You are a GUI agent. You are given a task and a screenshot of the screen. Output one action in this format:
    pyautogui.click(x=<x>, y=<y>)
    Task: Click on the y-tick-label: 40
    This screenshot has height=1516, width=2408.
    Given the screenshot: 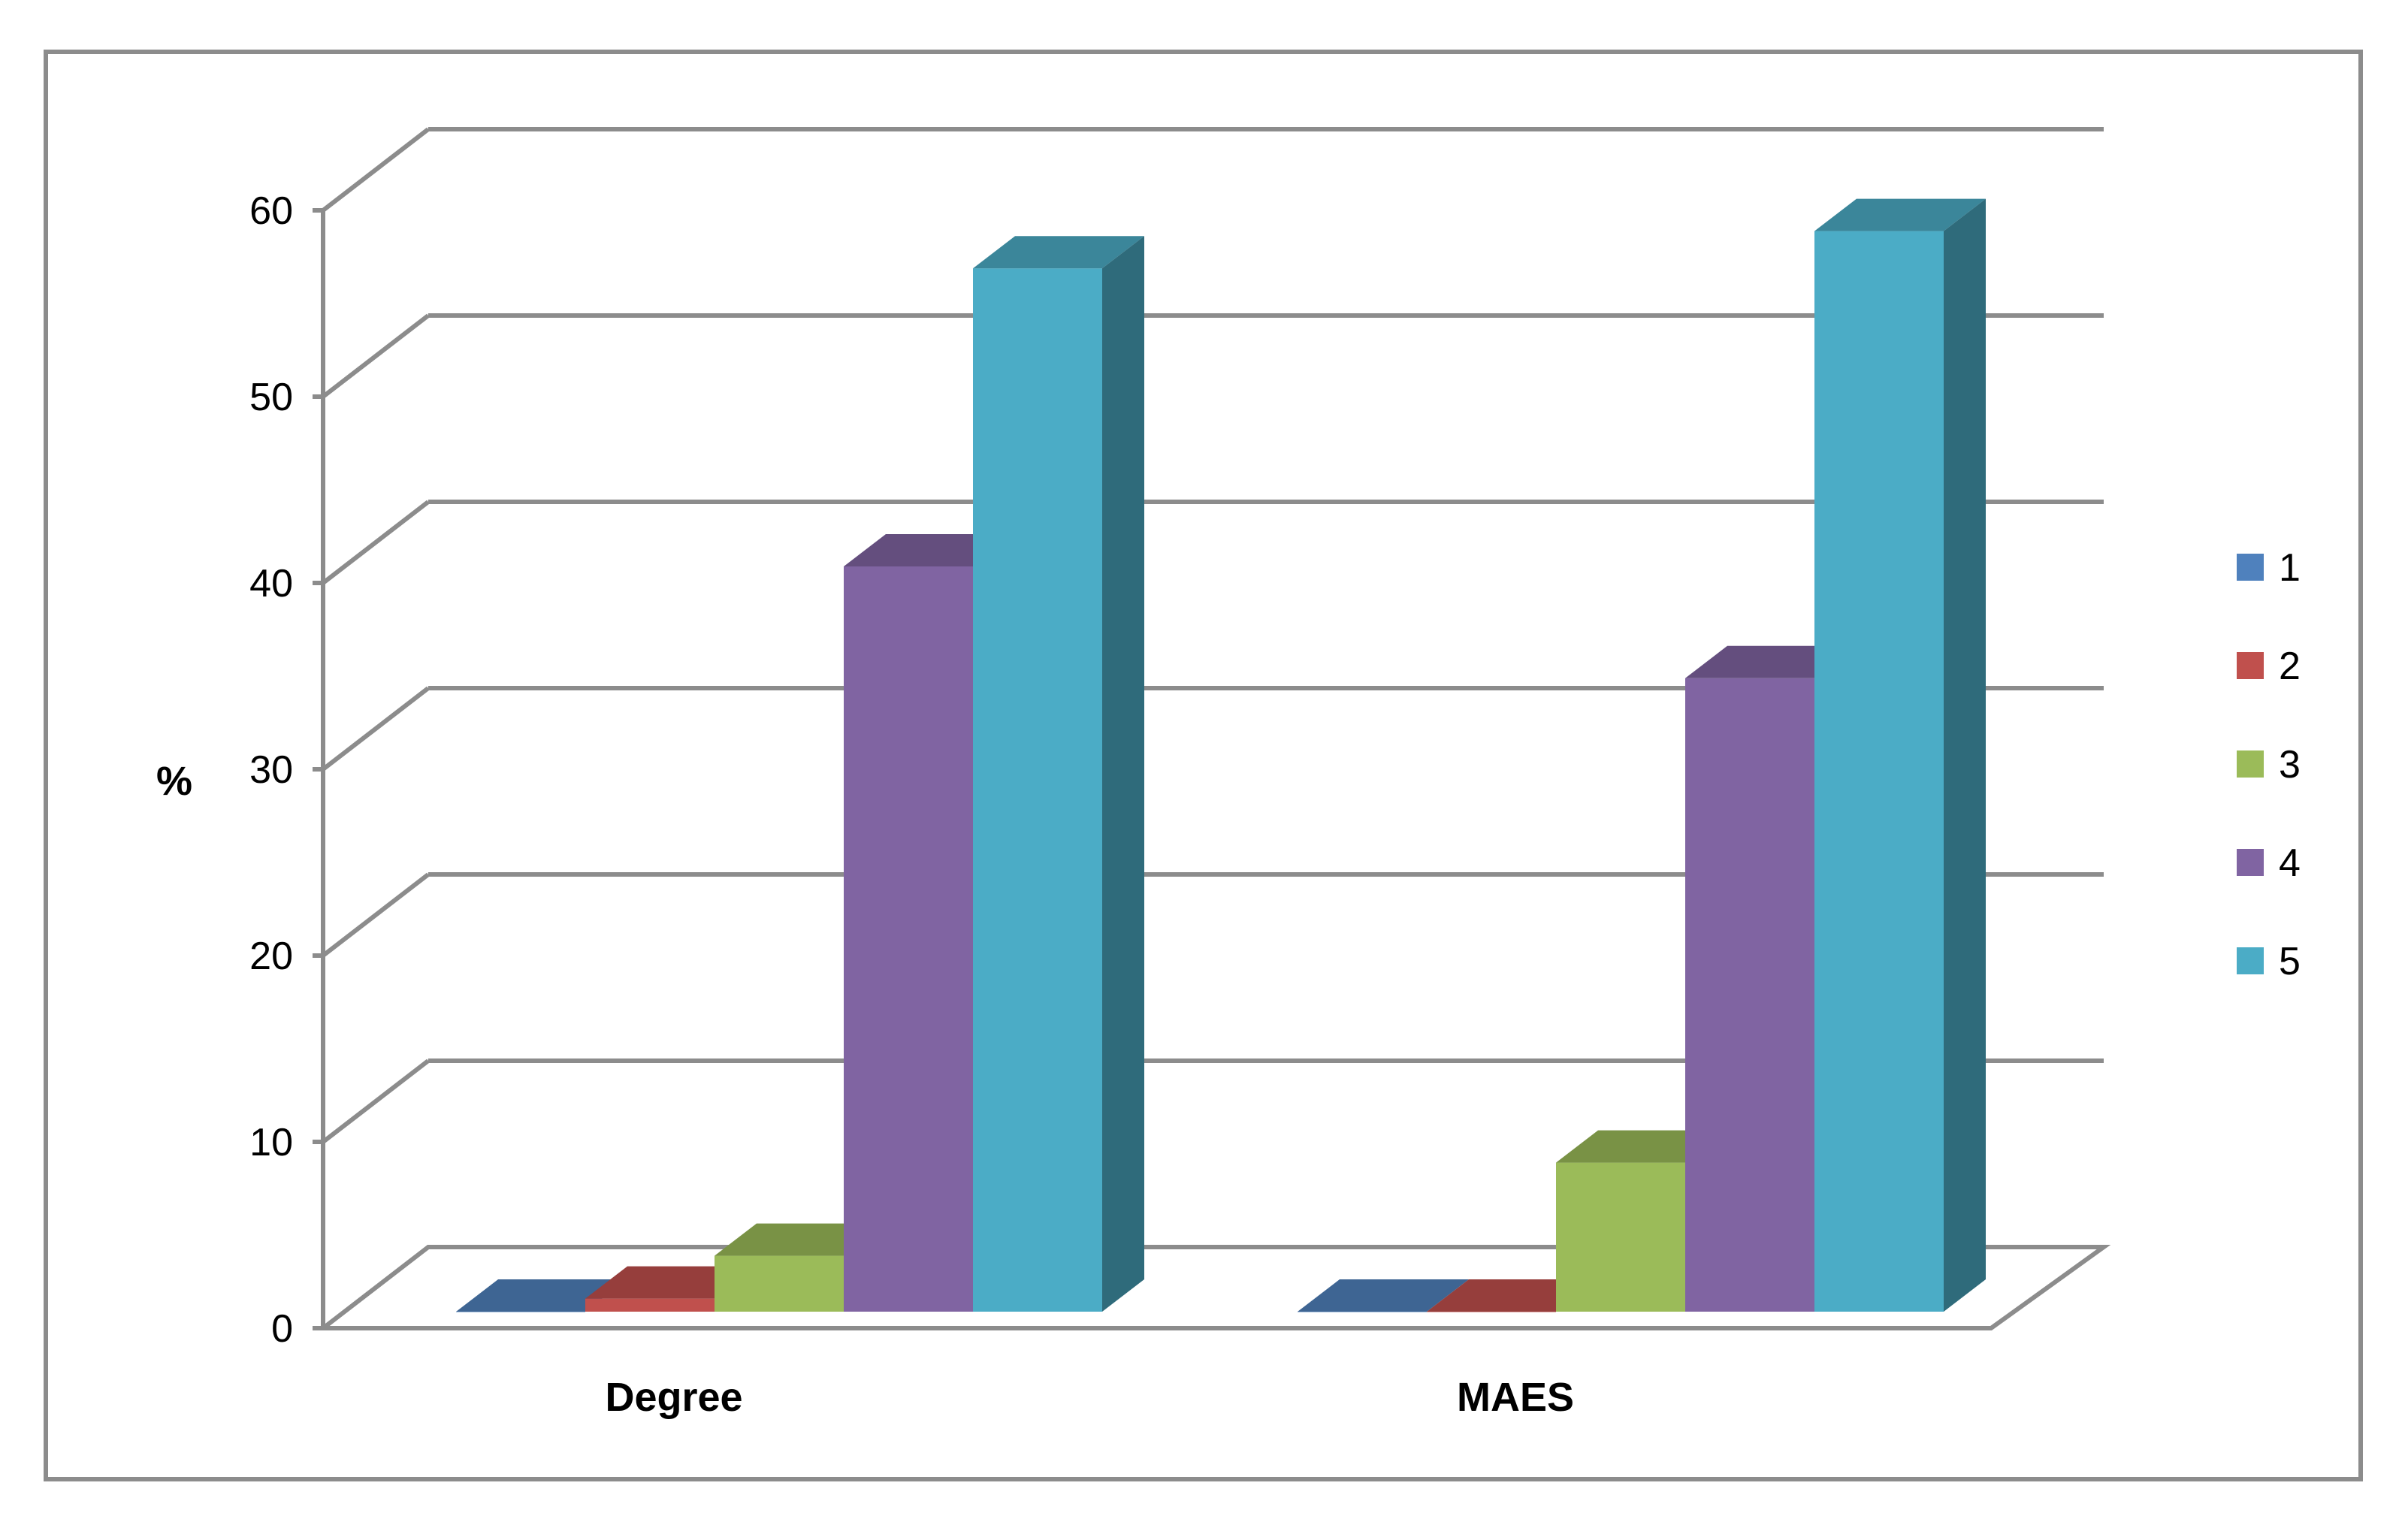 What is the action you would take?
    pyautogui.click(x=271, y=583)
    